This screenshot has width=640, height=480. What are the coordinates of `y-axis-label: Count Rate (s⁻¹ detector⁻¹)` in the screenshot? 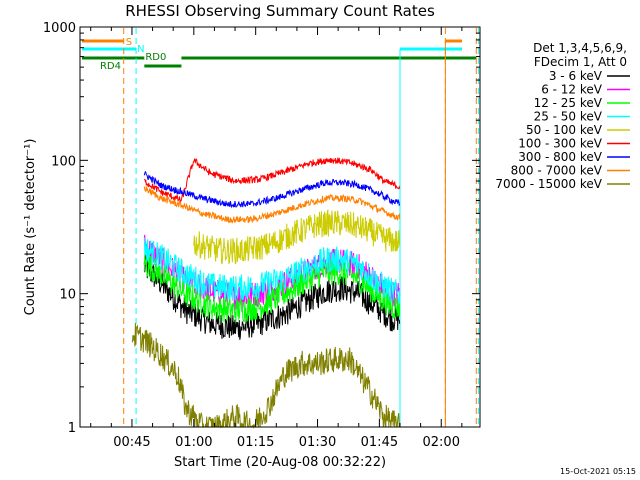 It's located at (30, 227).